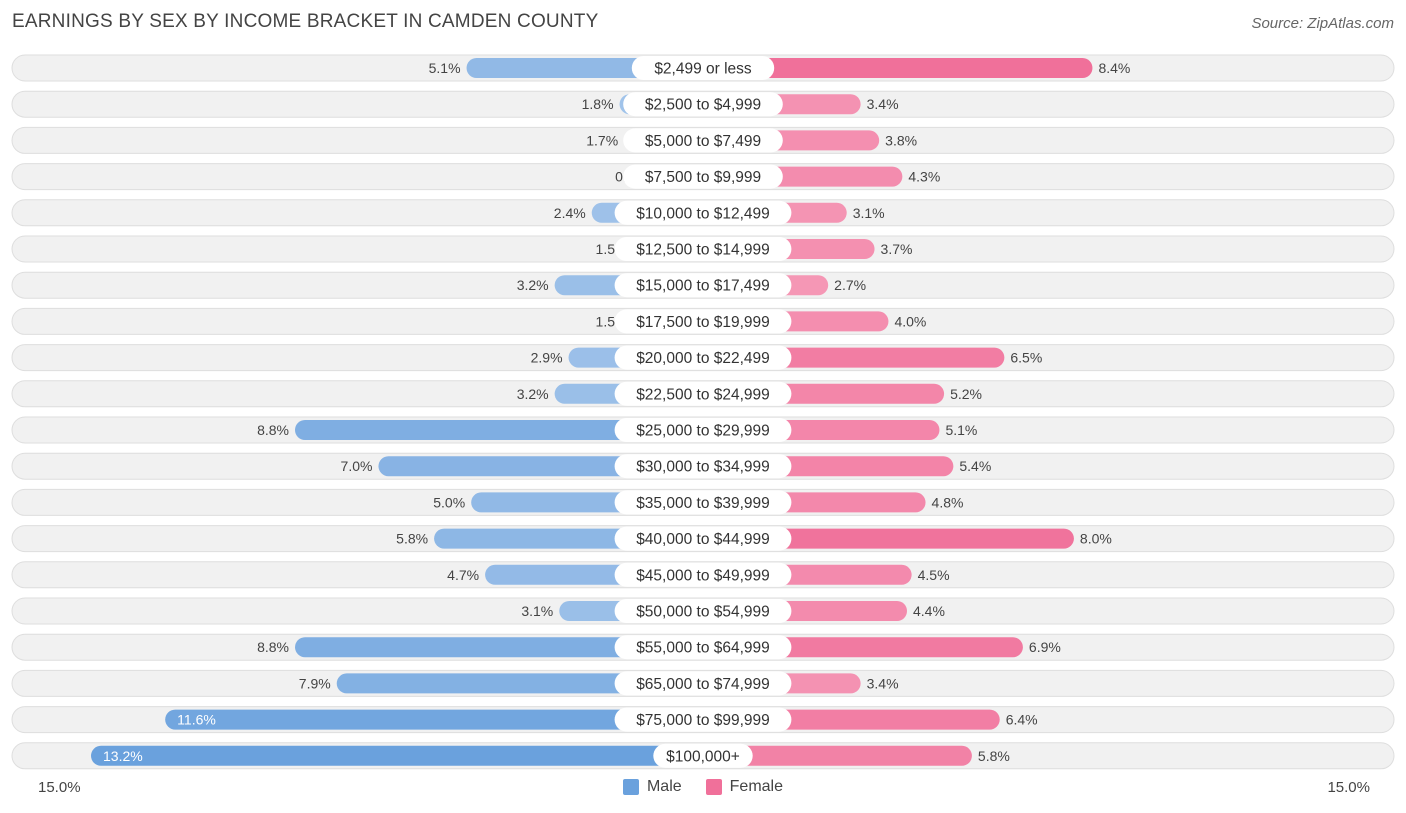 This screenshot has width=1406, height=813. I want to click on legend-item-male: Male, so click(652, 787).